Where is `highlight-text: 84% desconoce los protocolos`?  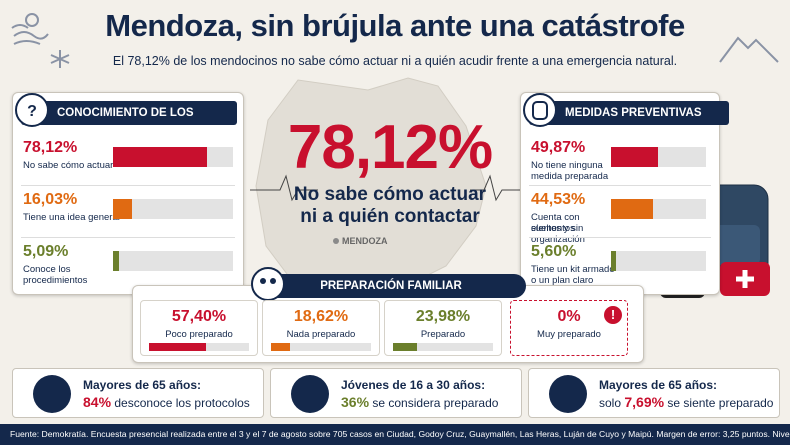 highlight-text: 84% desconoce los protocolos is located at coordinates (166, 402).